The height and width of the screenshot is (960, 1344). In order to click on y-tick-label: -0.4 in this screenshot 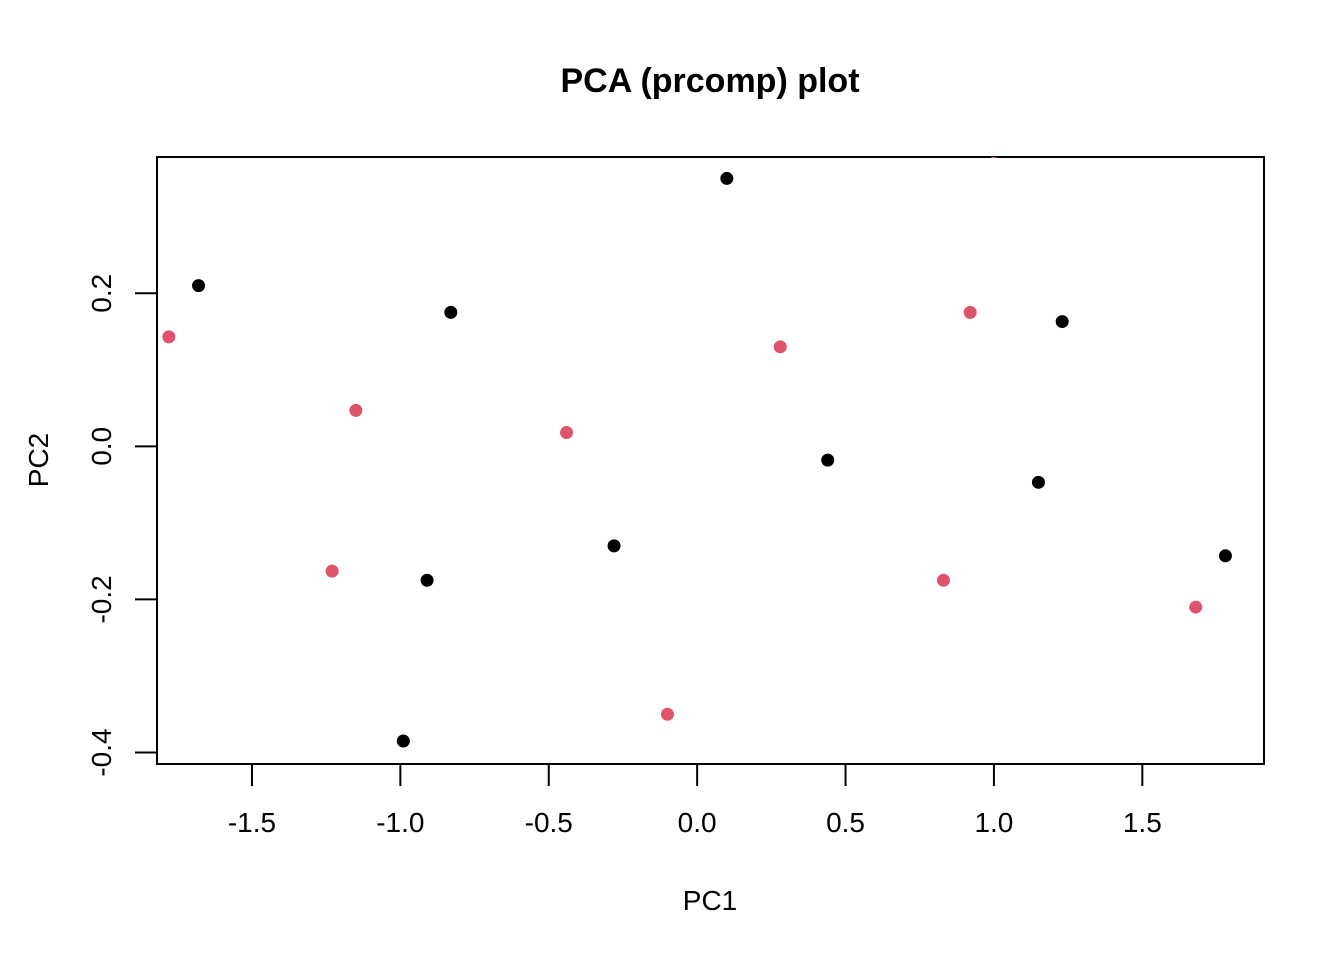, I will do `click(101, 752)`.